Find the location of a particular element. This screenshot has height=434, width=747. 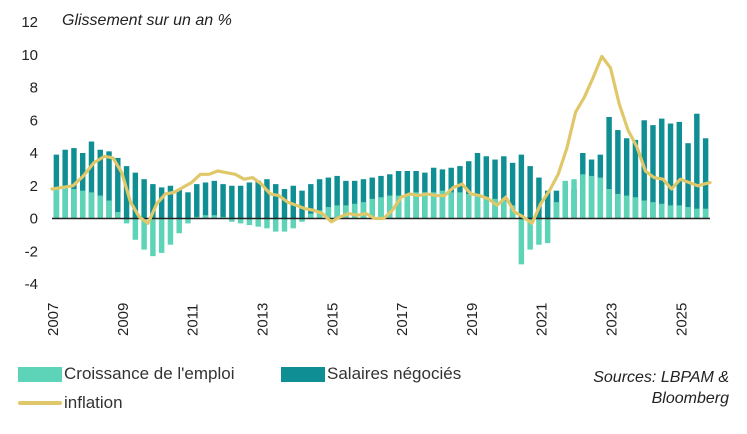

chart-subtitle: Glissement sur un an % is located at coordinates (147, 20).